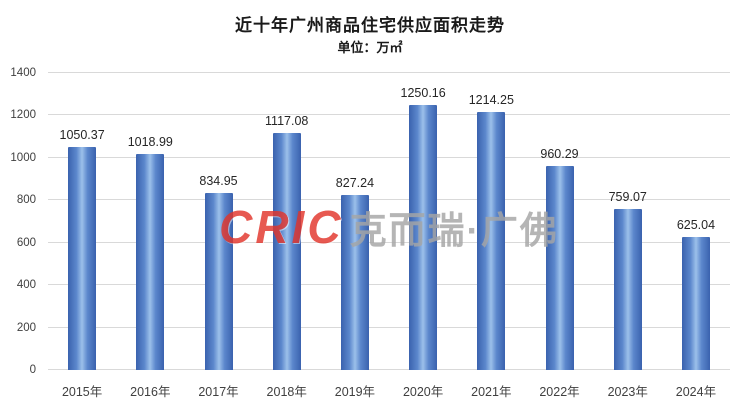  What do you see at coordinates (559, 392) in the screenshot?
I see `x-tick-label: 2022年` at bounding box center [559, 392].